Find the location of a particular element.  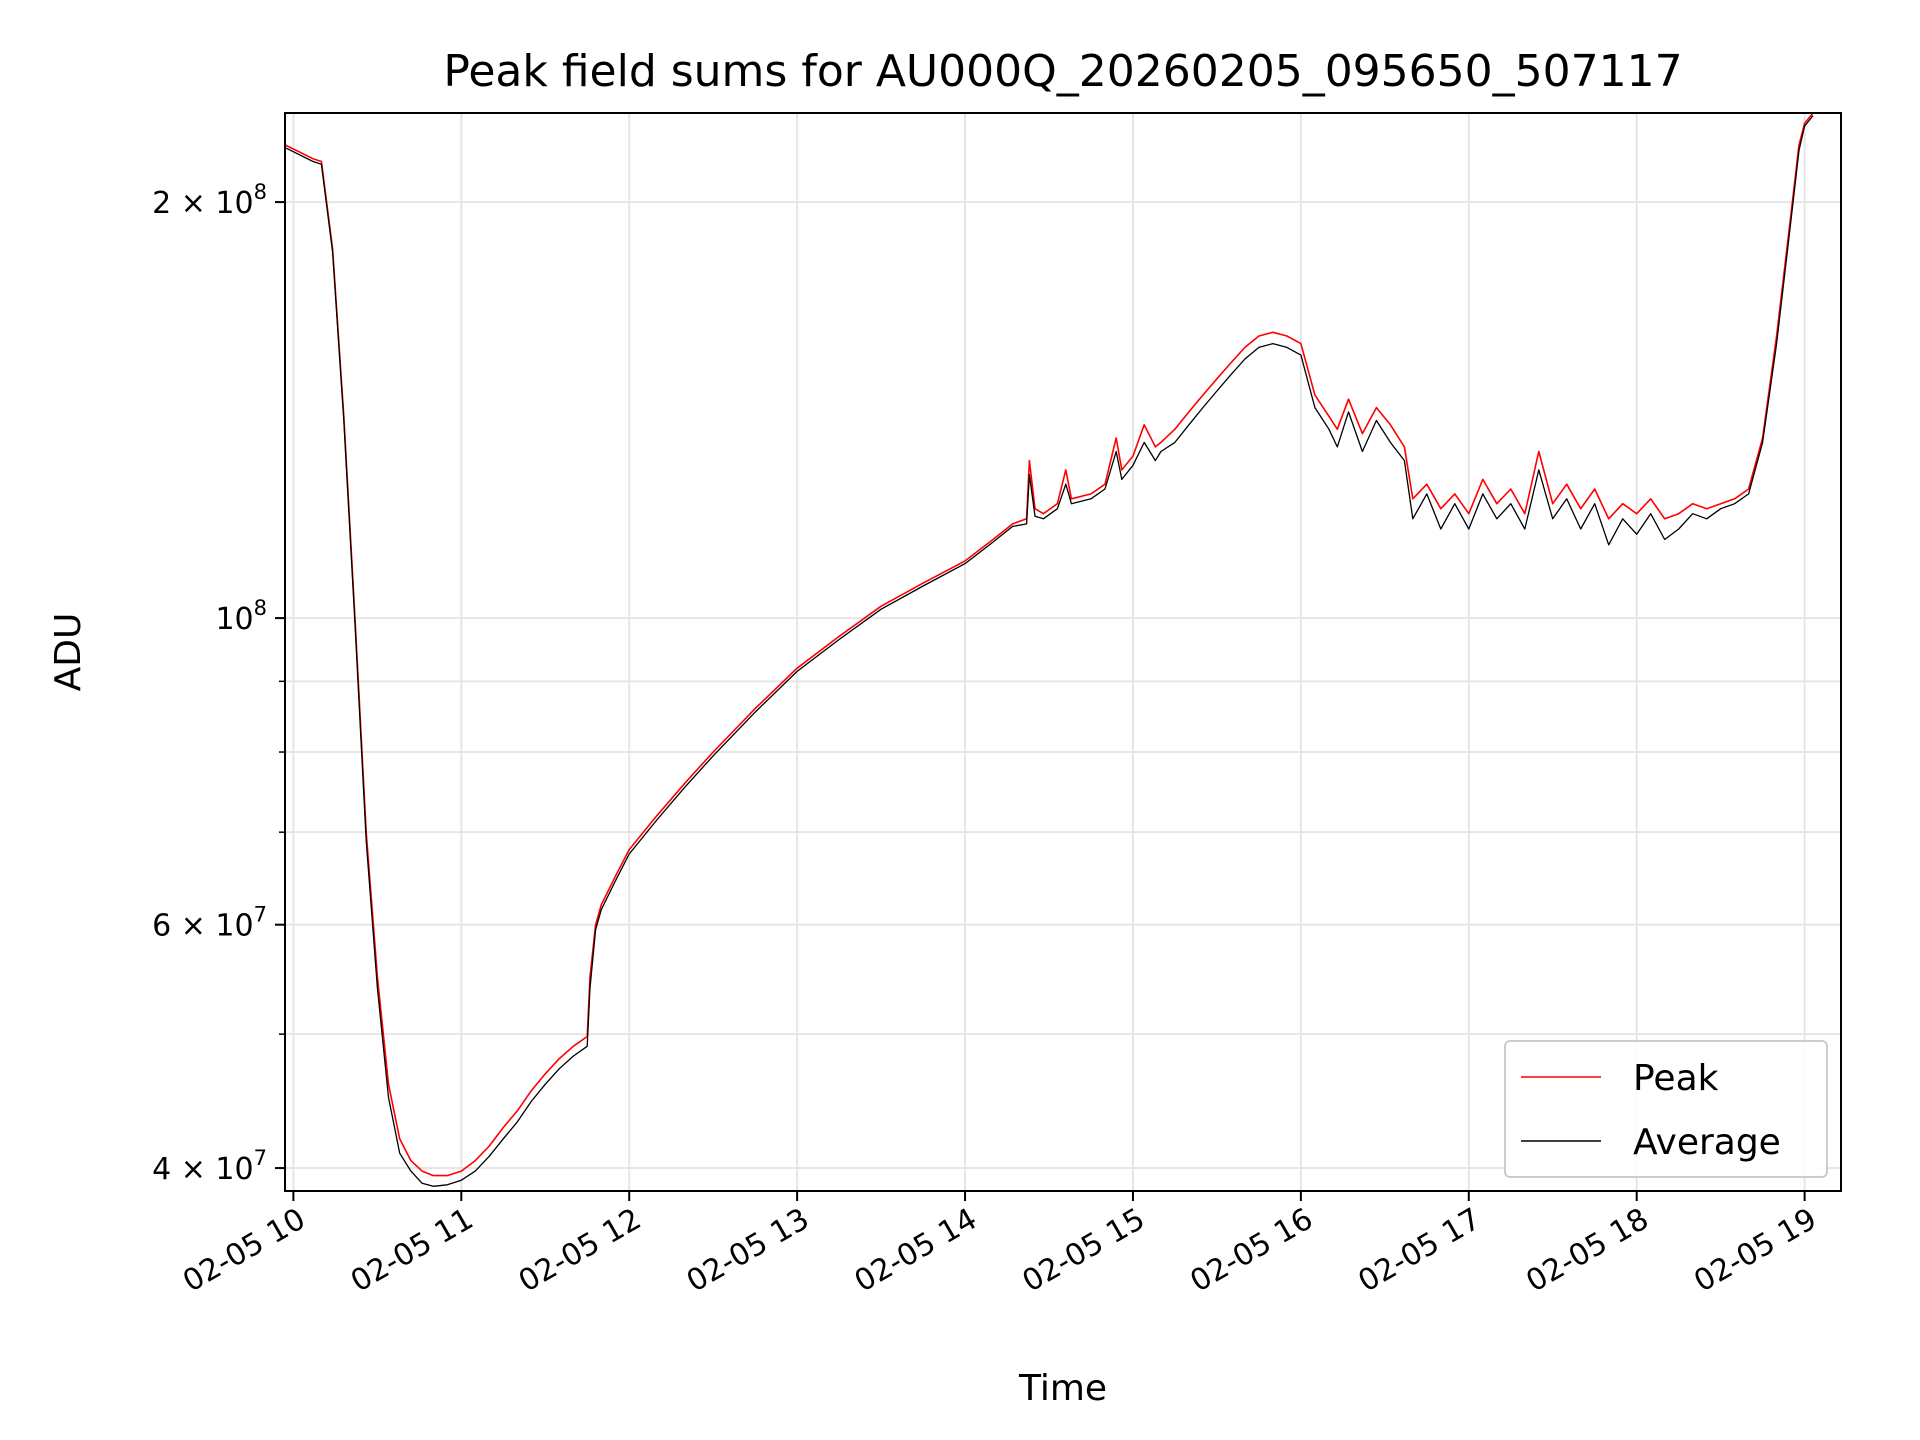

y-tick-mantissa: 2 × 10 is located at coordinates (202, 203).